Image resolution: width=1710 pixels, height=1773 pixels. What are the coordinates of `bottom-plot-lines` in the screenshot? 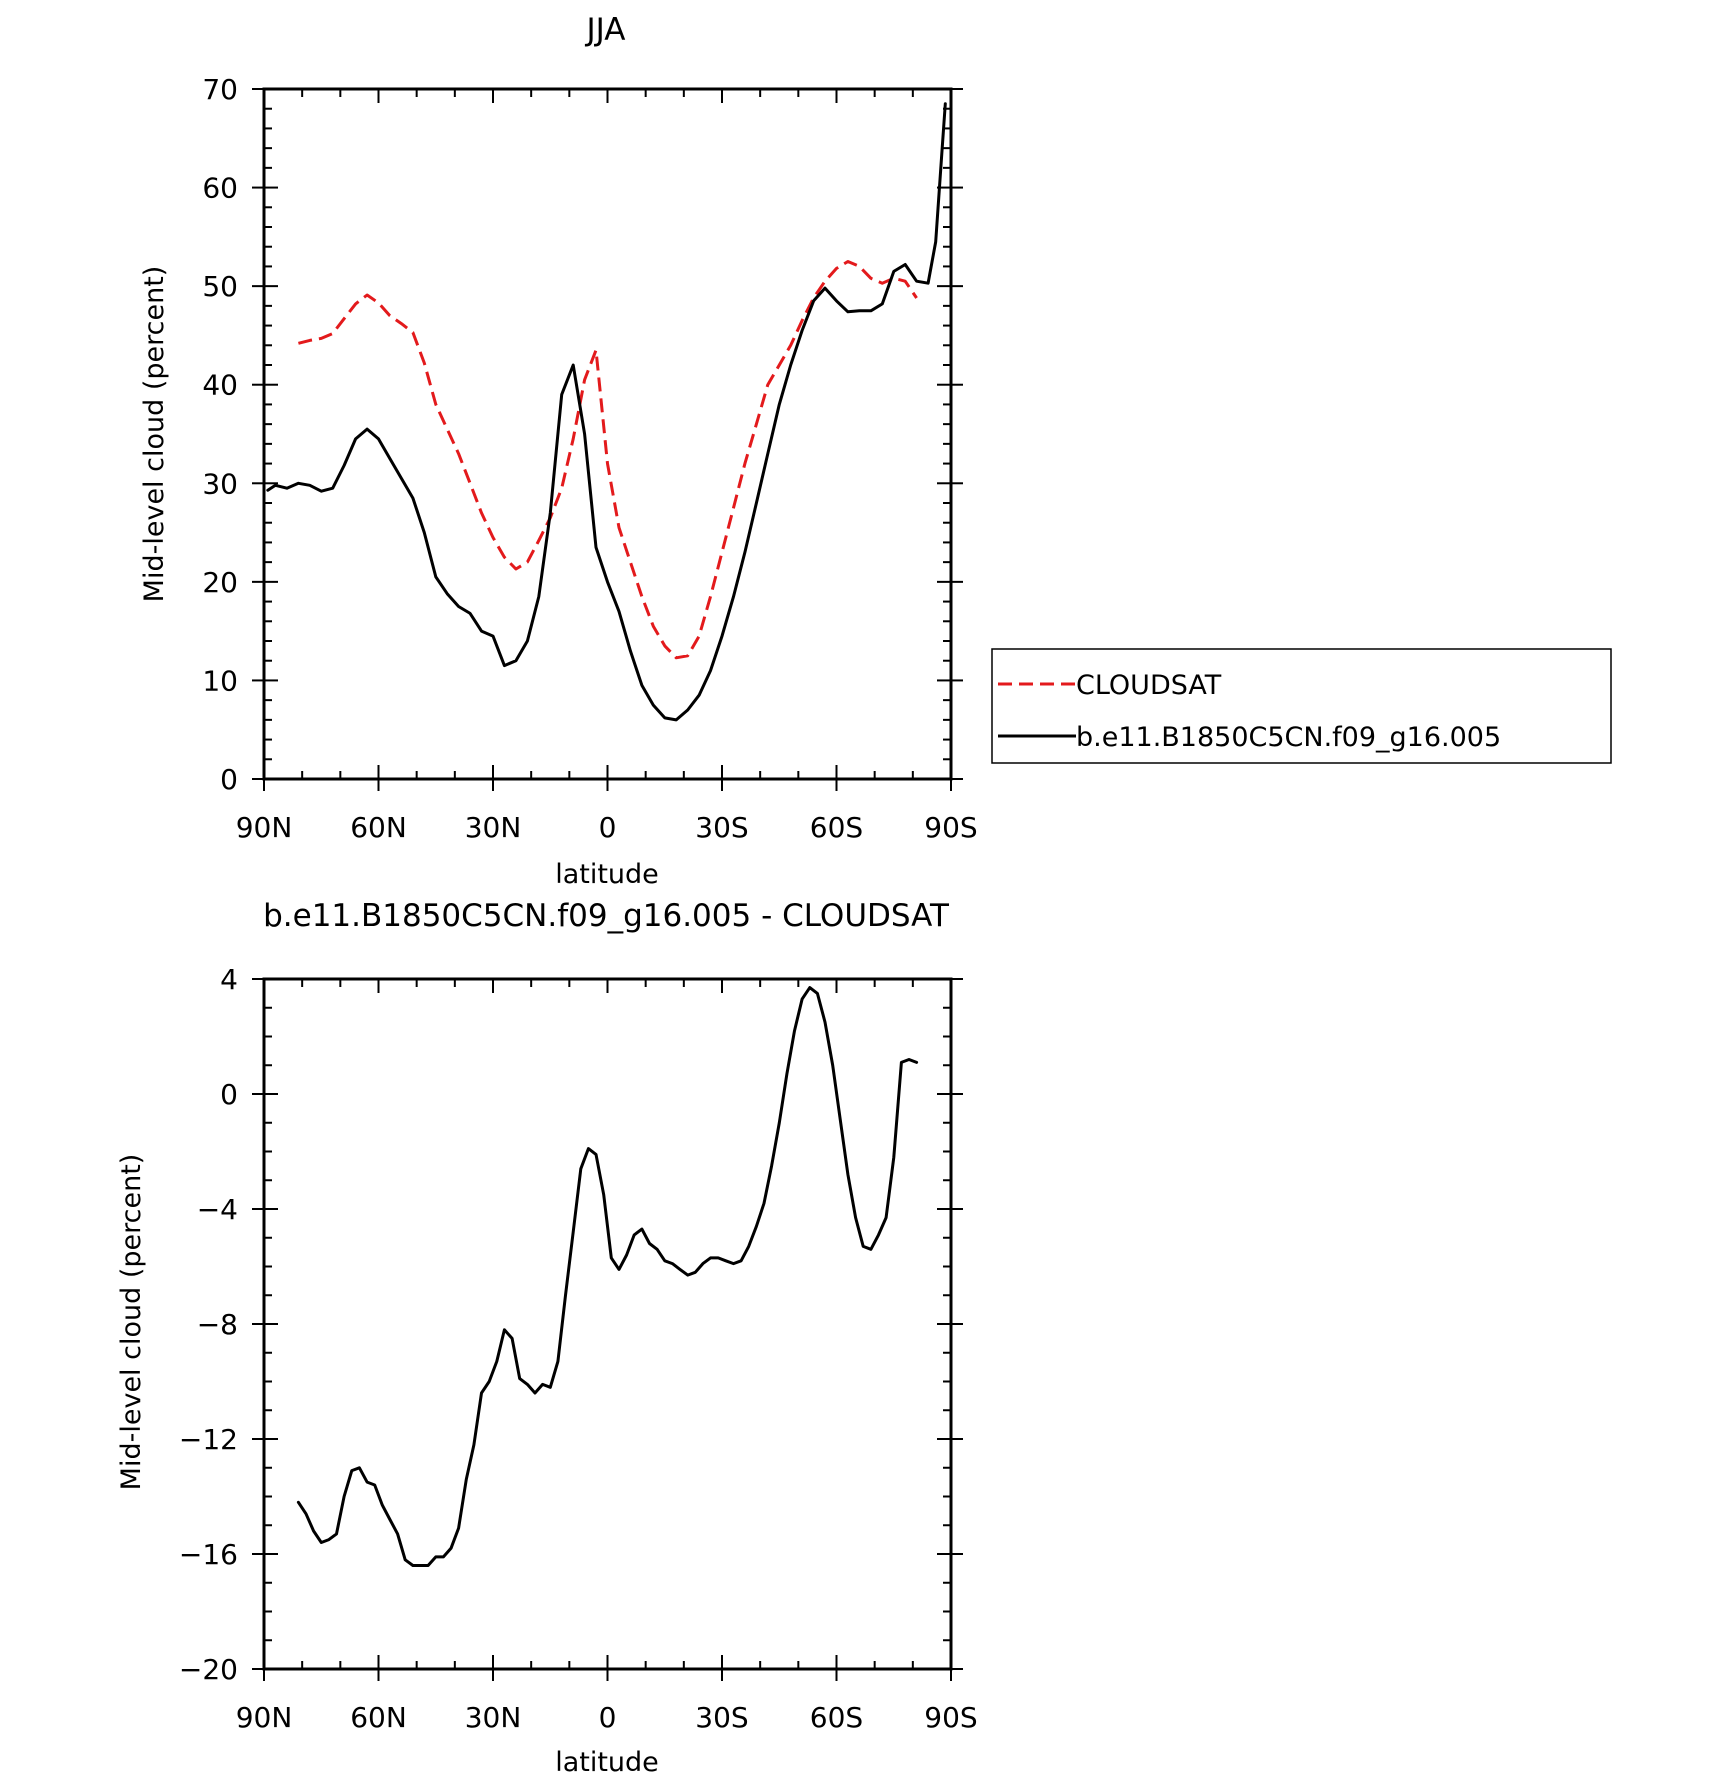 It's located at (607, 1276).